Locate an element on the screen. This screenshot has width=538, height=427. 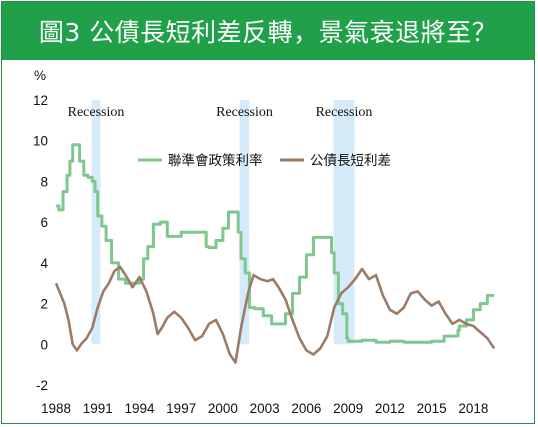
x-tick-label: 2000 is located at coordinates (223, 408).